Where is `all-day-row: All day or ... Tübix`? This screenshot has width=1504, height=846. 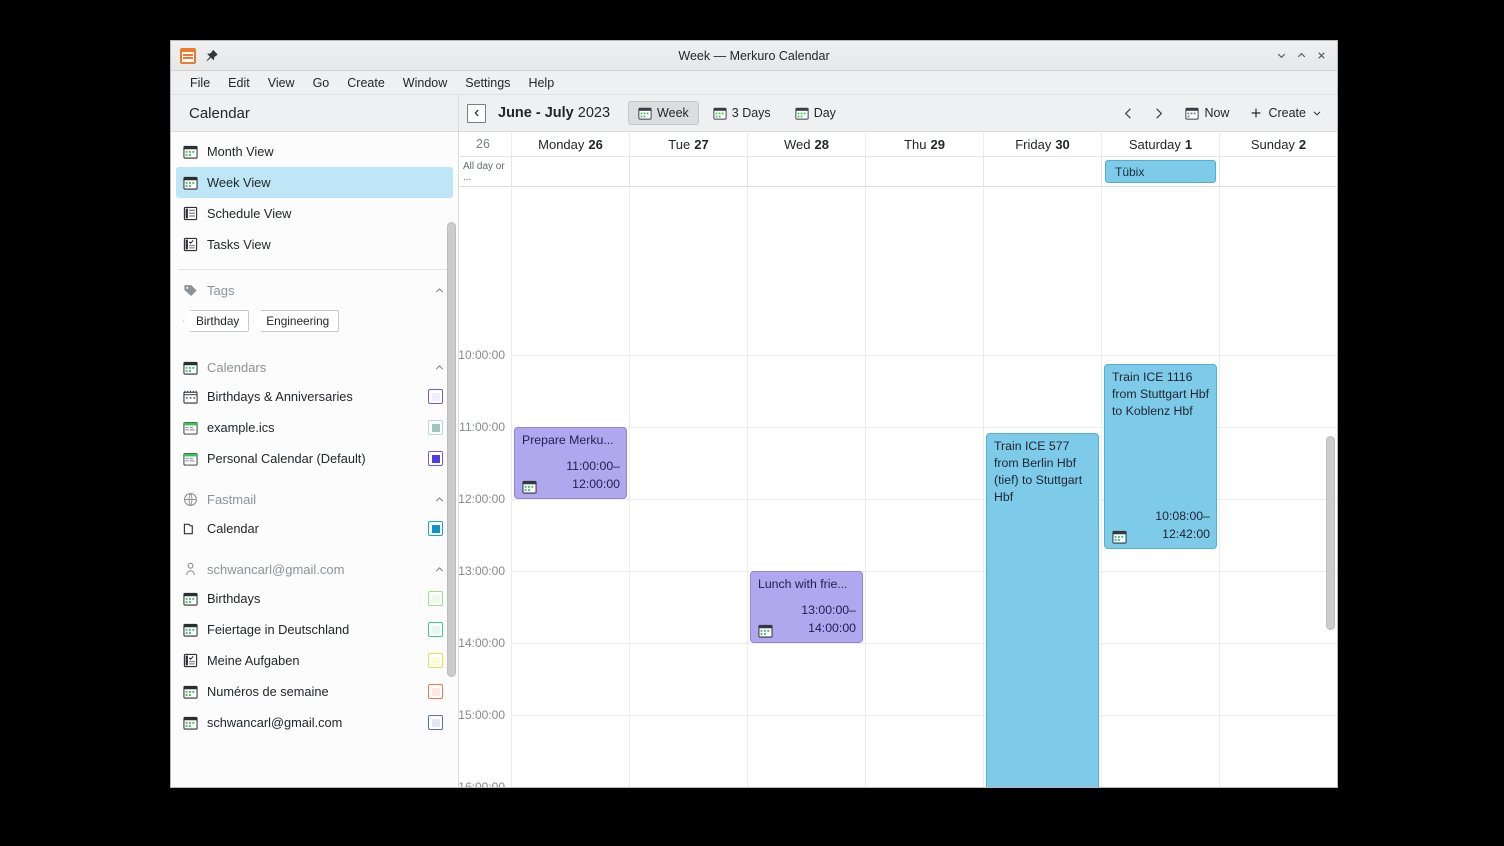
all-day-row: All day or ... Tübix is located at coordinates (898, 172).